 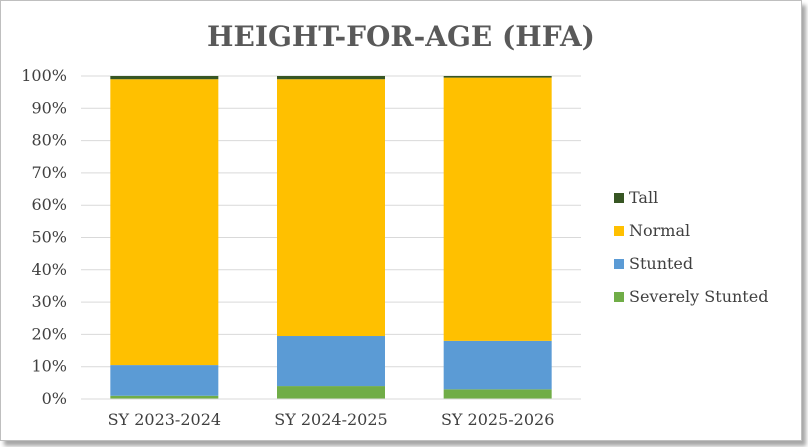 What do you see at coordinates (691, 247) in the screenshot?
I see `legend: Tall Normal Stunted Severely Stunted` at bounding box center [691, 247].